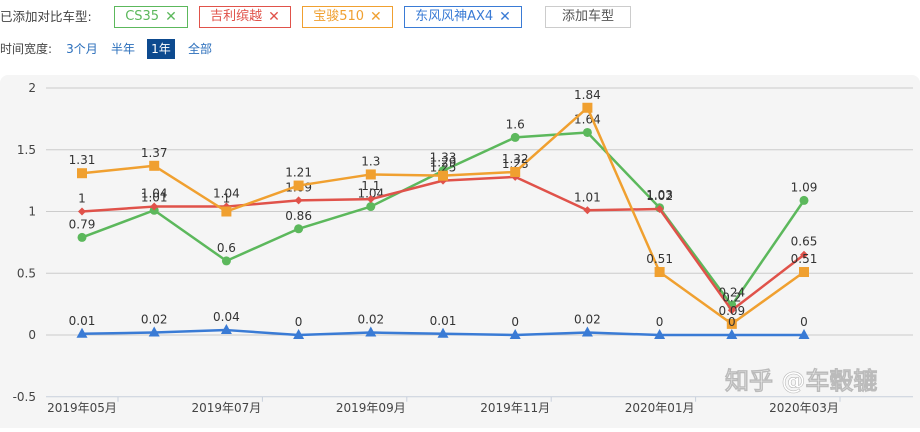 The image size is (920, 432). What do you see at coordinates (370, 186) in the screenshot?
I see `data-label: 1.1` at bounding box center [370, 186].